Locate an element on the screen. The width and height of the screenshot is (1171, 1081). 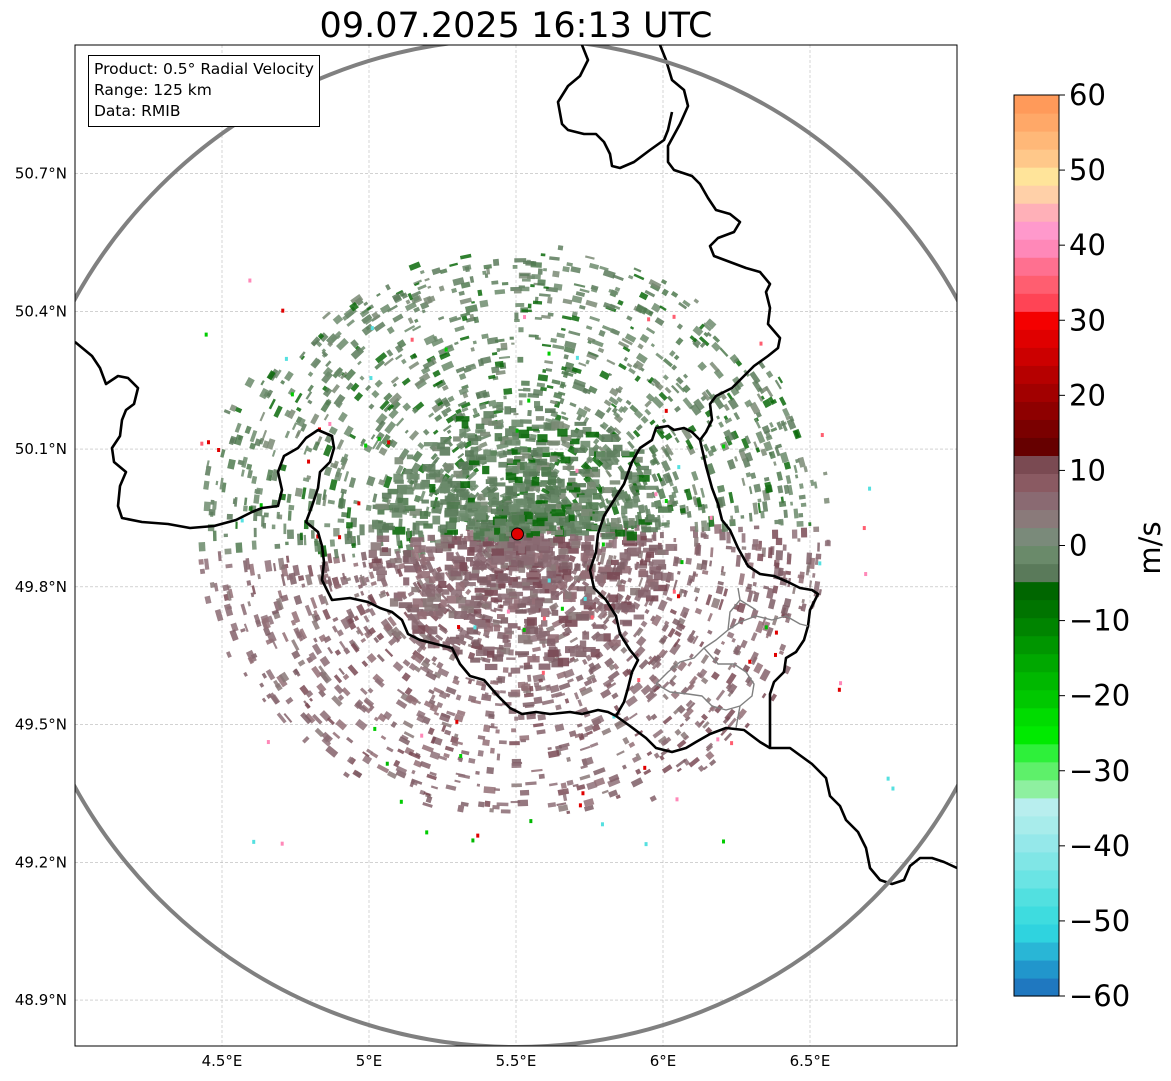
lon-tick-label: 5.5°E is located at coordinates (516, 1061).